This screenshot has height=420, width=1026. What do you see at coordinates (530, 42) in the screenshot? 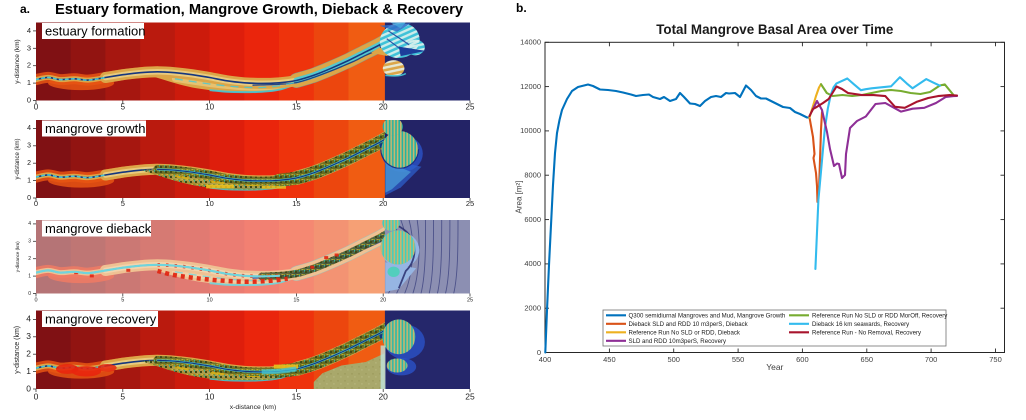
I see `svg-text: 14000` at bounding box center [530, 42].